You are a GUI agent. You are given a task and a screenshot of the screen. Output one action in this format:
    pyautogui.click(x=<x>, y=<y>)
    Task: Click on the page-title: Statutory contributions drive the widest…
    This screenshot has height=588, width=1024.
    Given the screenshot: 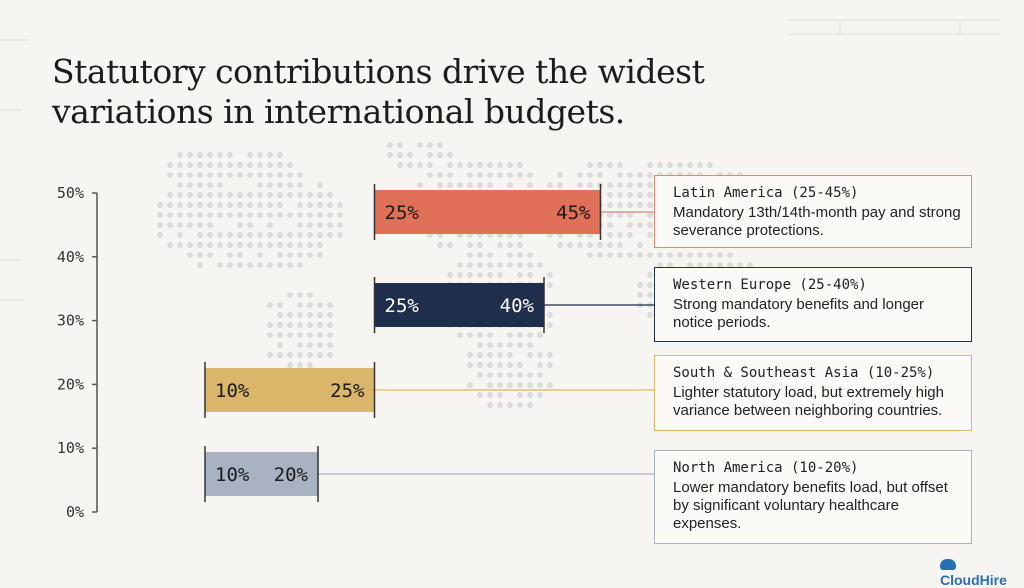 What is the action you would take?
    pyautogui.click(x=378, y=91)
    